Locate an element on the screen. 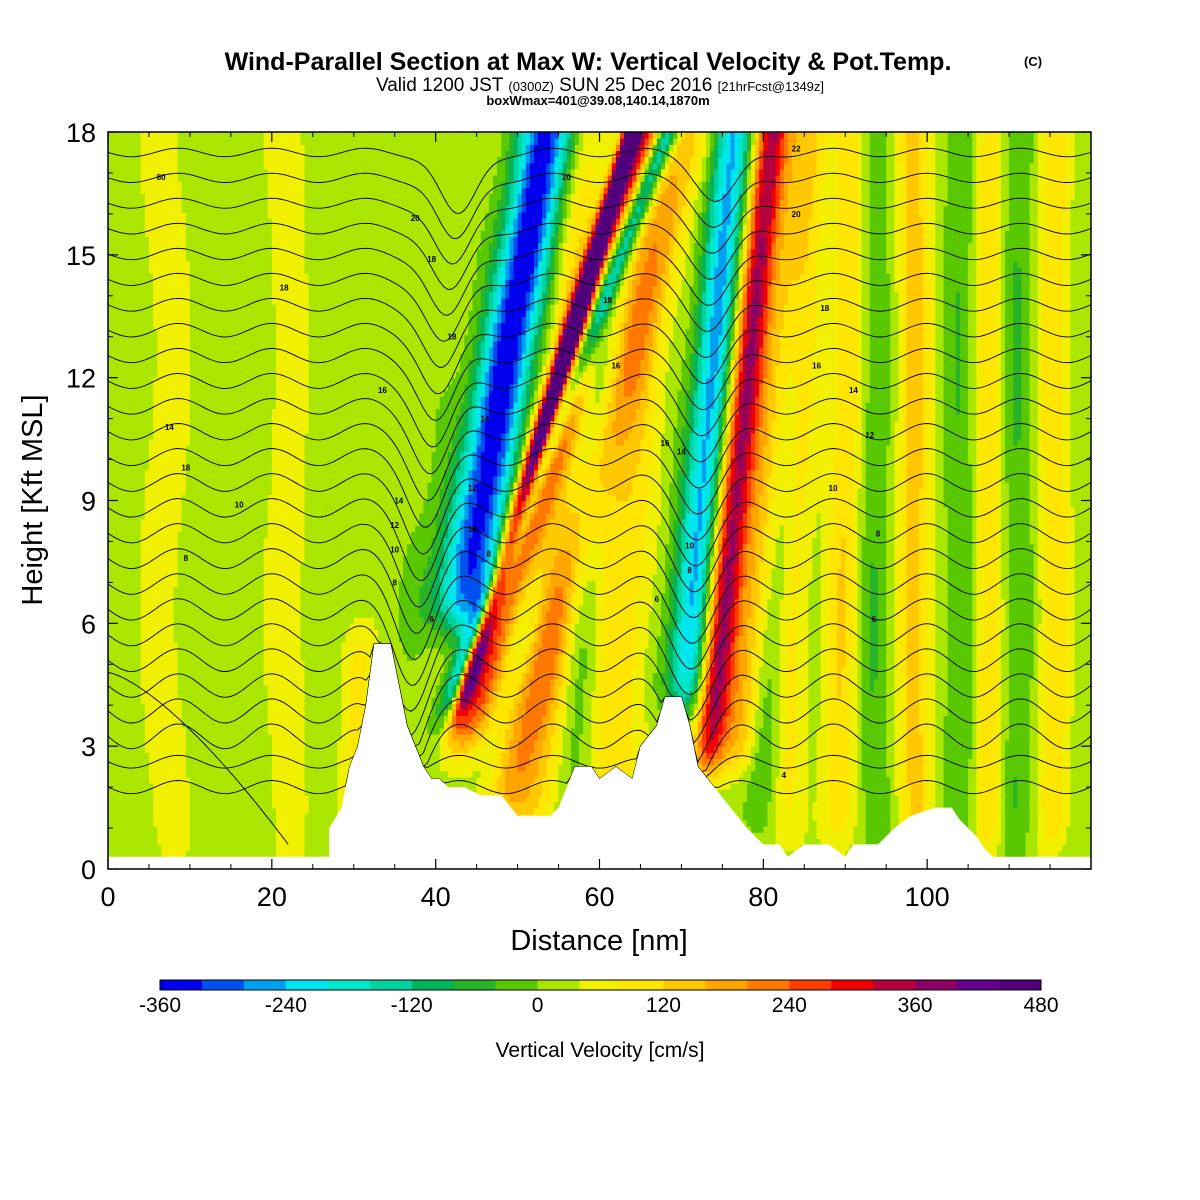 The width and height of the screenshot is (1200, 1200). contour-label: 18 is located at coordinates (824, 308).